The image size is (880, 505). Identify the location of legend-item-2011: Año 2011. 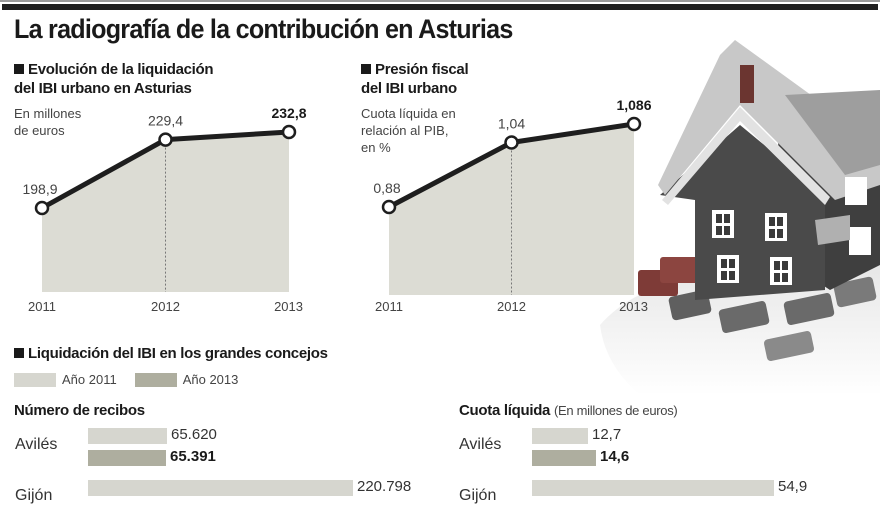
(65, 379).